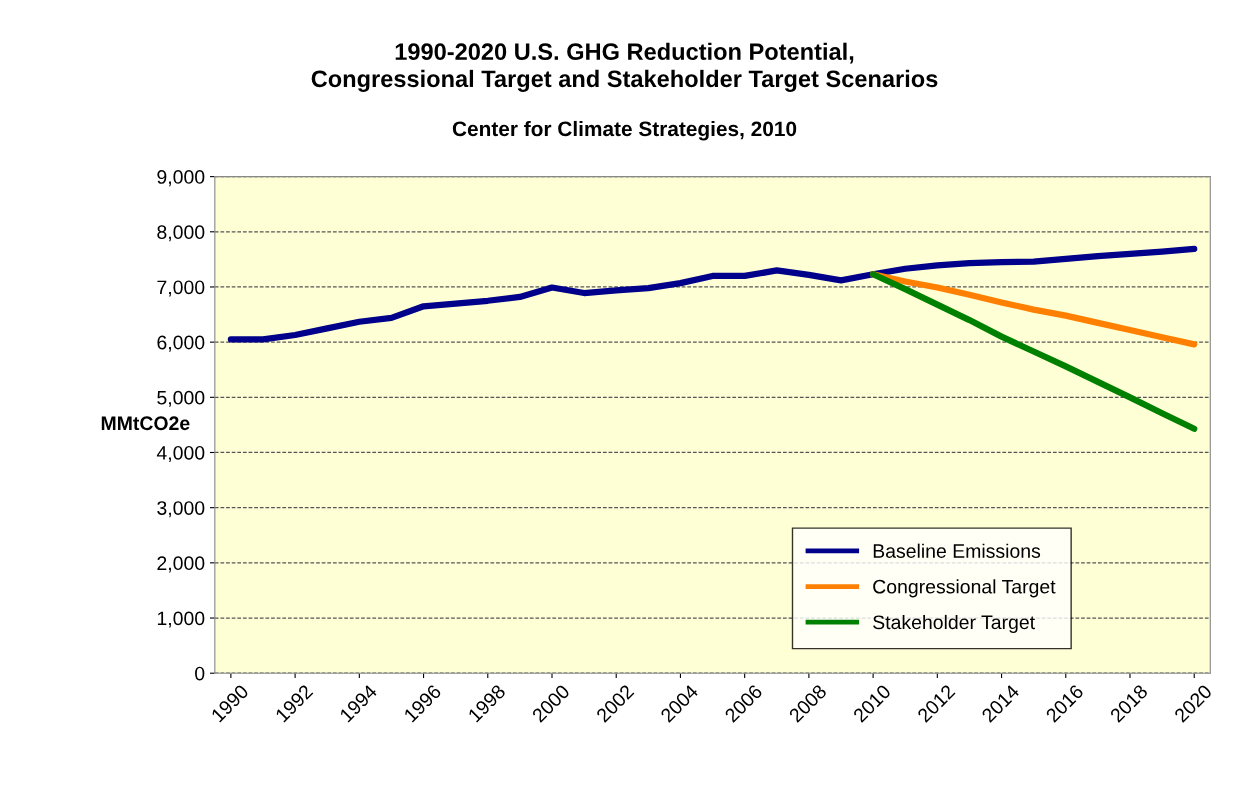 This screenshot has width=1249, height=792. I want to click on y-tick-label: 5,000, so click(181, 398).